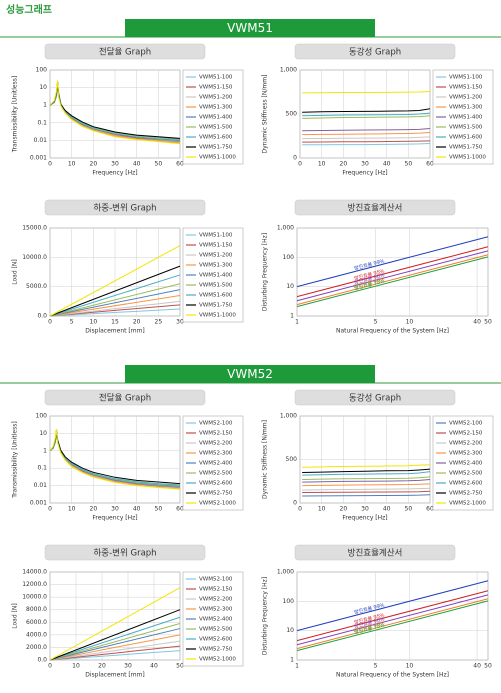 The height and width of the screenshot is (693, 501). What do you see at coordinates (36, 647) in the screenshot?
I see `y-tick-label: 2000.0` at bounding box center [36, 647].